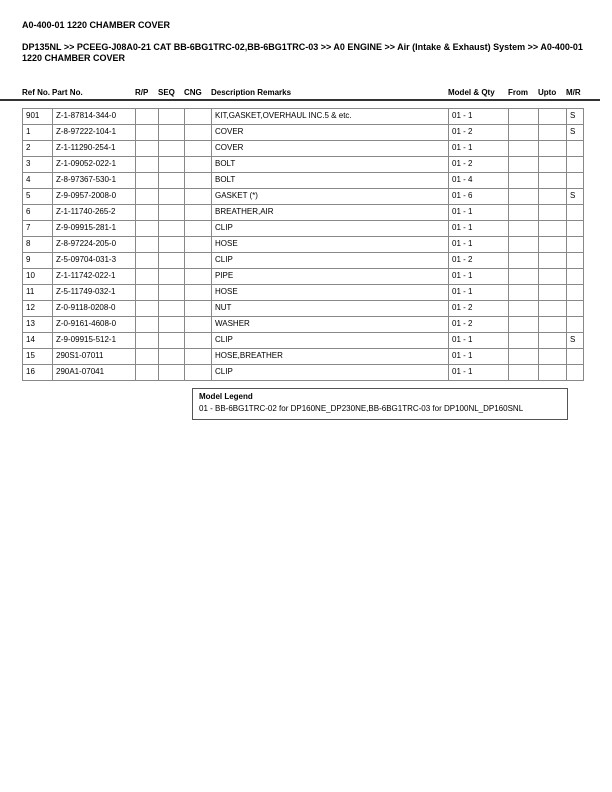 Image resolution: width=612 pixels, height=792 pixels. What do you see at coordinates (478, 308) in the screenshot?
I see `cell: 01 - 2` at bounding box center [478, 308].